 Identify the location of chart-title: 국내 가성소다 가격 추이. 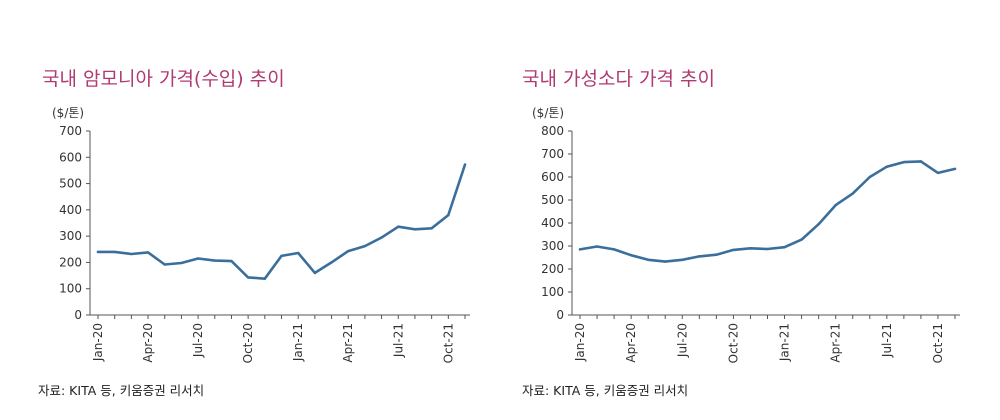
(618, 79).